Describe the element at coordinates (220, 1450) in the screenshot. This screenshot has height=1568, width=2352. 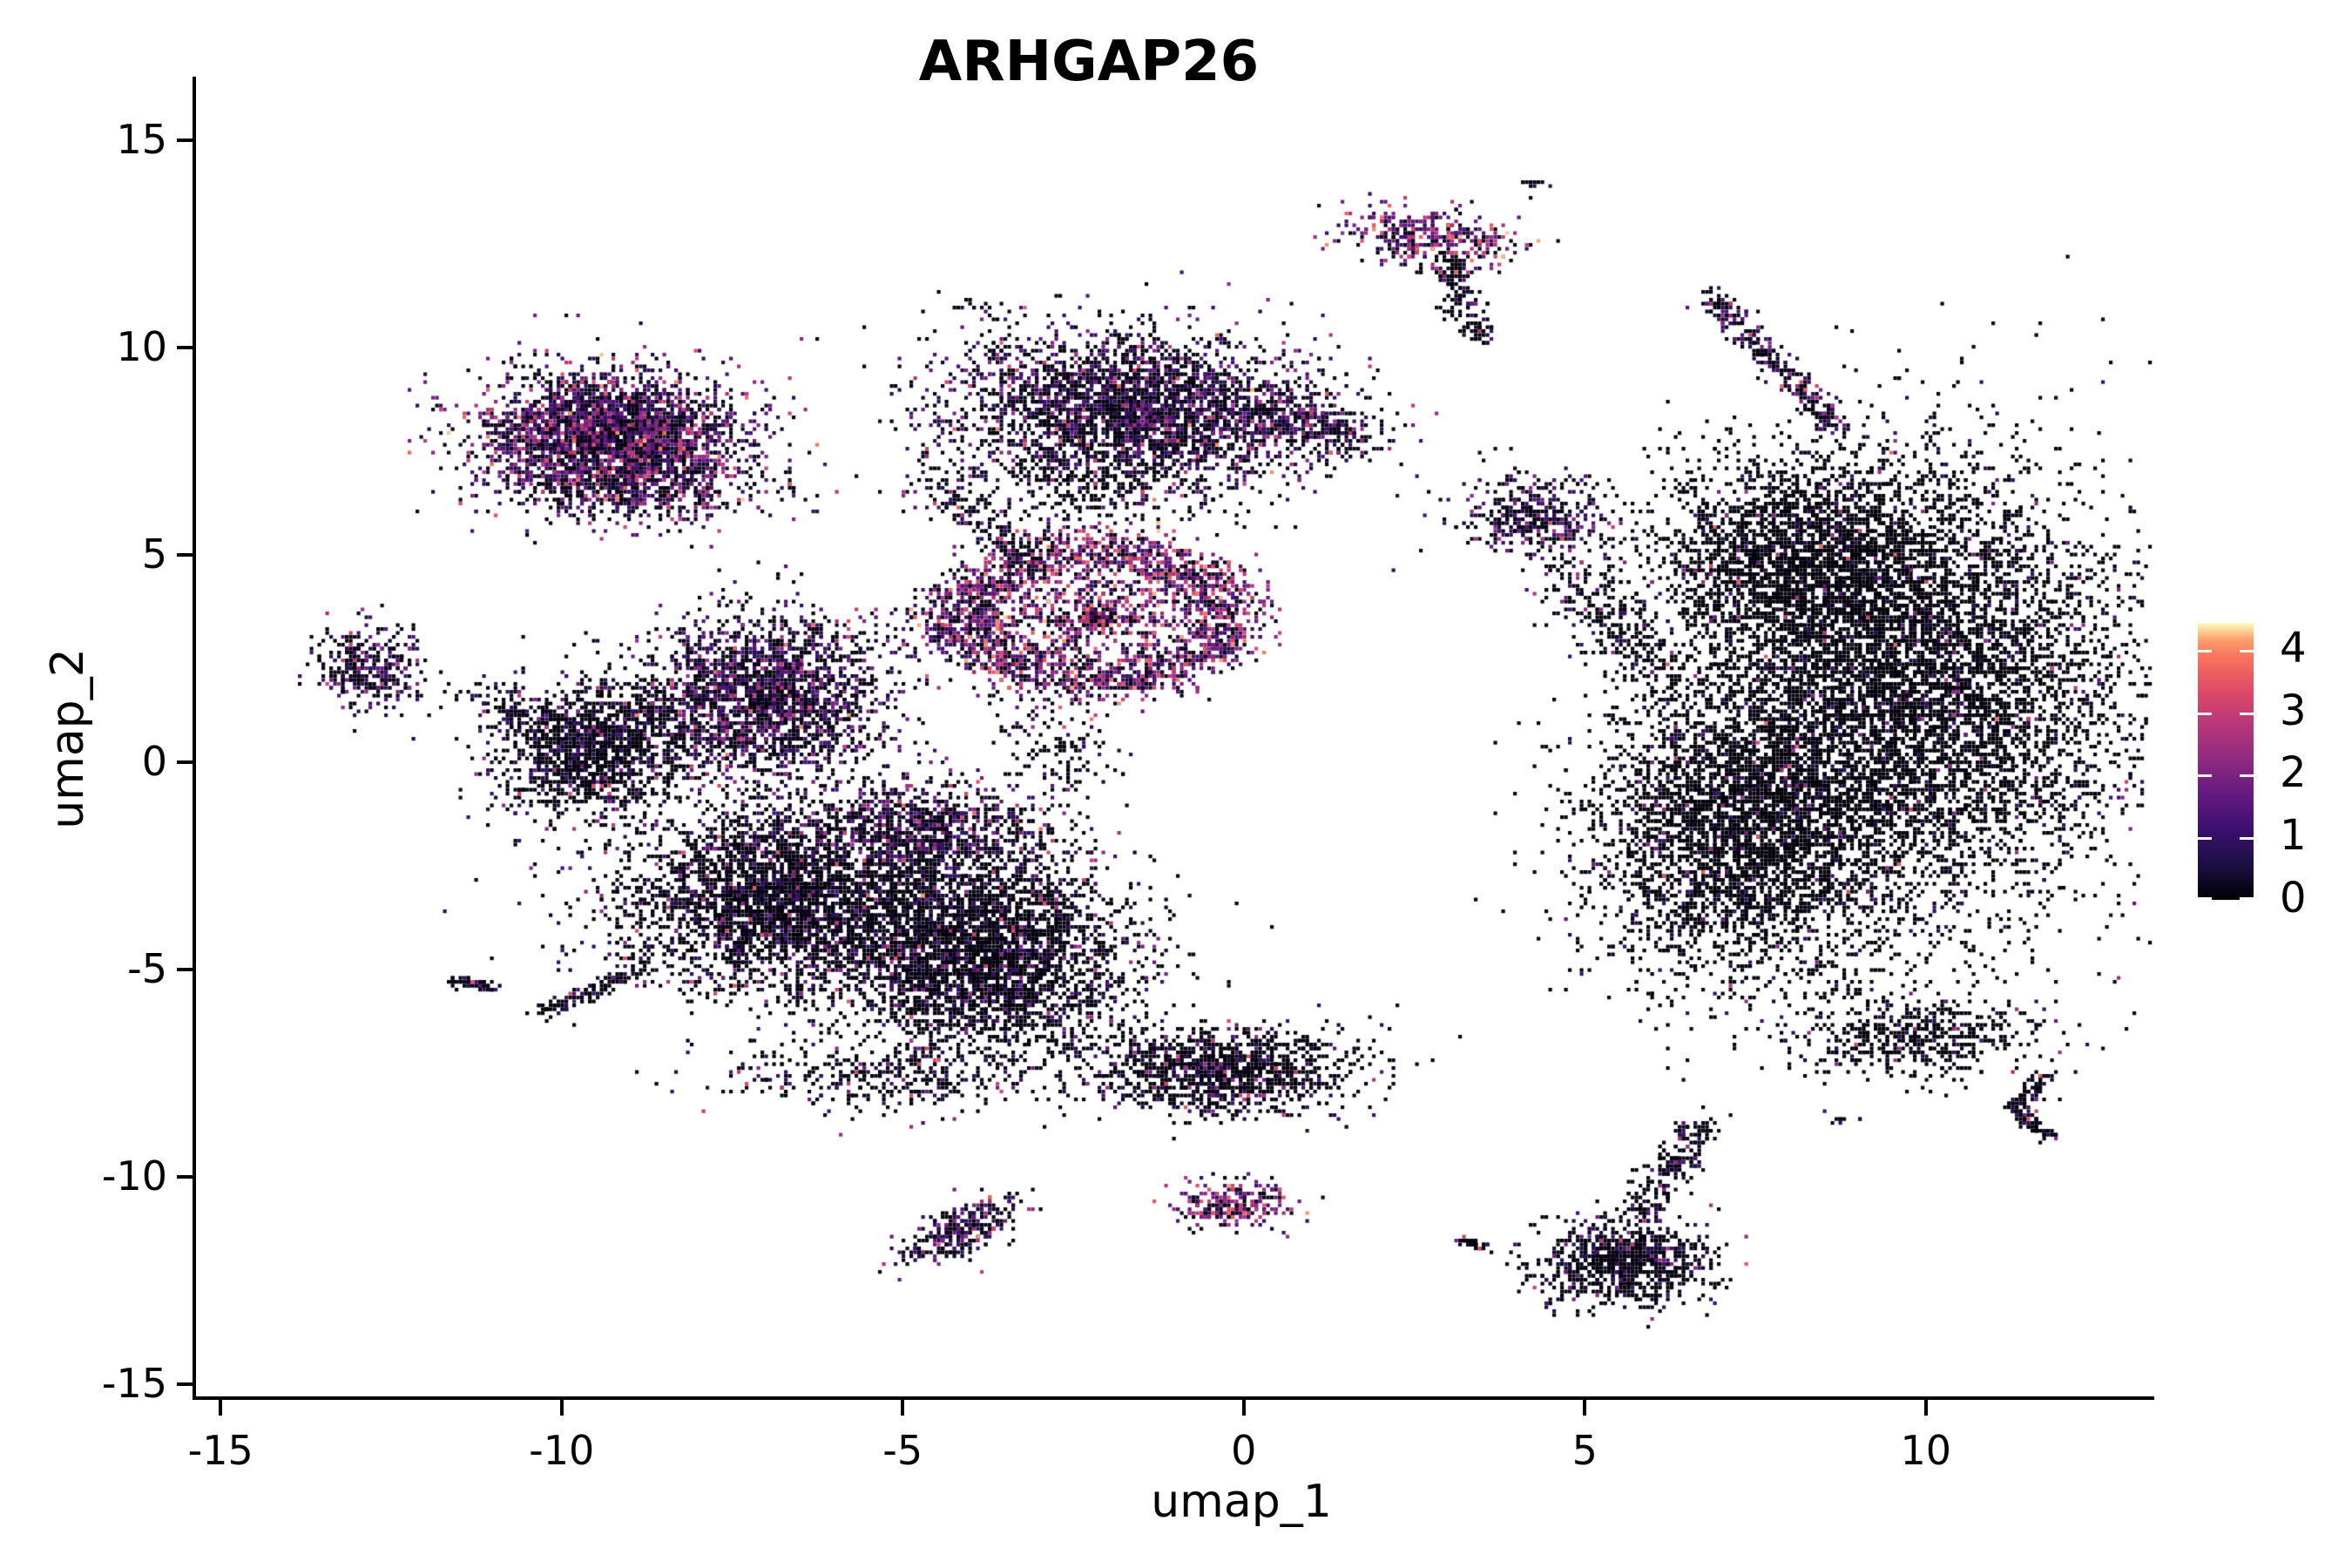
I see `x-tick-label: -15` at that location.